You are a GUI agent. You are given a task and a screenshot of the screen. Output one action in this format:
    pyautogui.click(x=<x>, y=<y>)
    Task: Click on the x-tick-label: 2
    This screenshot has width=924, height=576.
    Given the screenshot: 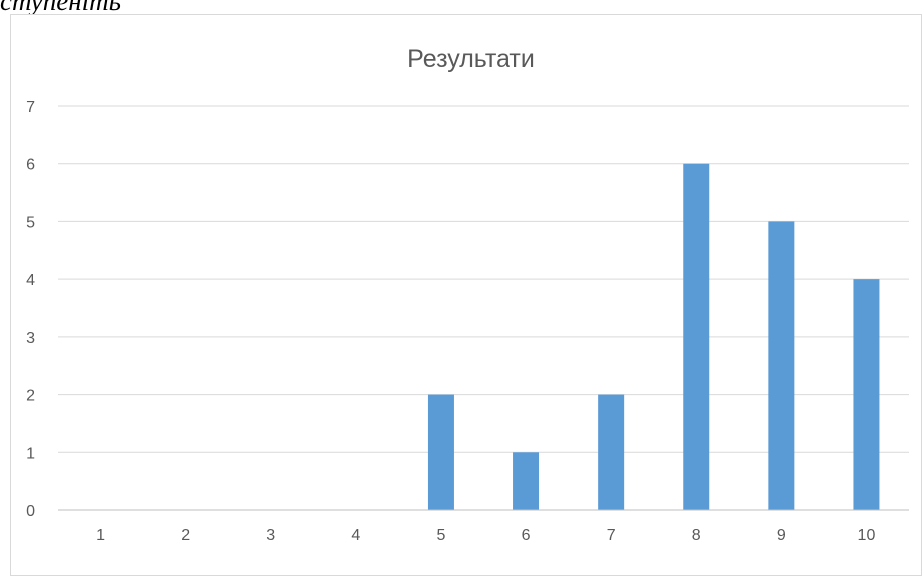 What is the action you would take?
    pyautogui.click(x=185, y=535)
    